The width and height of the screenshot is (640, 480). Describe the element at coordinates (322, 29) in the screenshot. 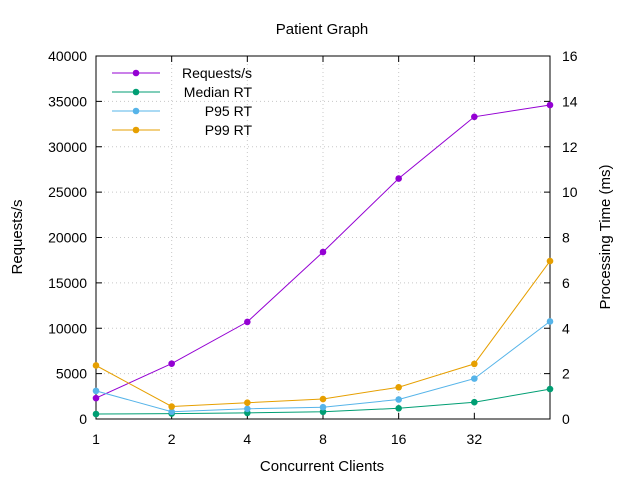

I see `chart-title: Patient Graph` at that location.